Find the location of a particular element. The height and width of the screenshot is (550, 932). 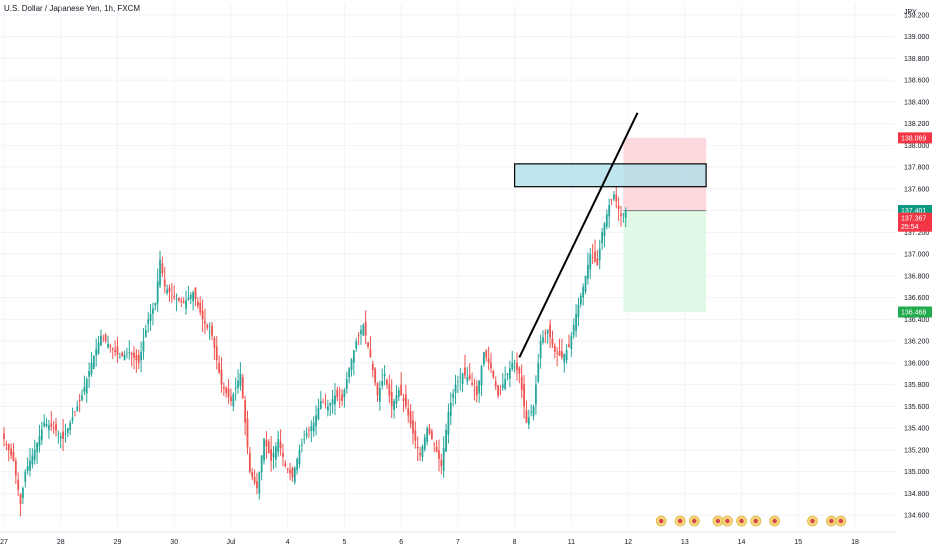

price-axis-bg is located at coordinates (913, 275).